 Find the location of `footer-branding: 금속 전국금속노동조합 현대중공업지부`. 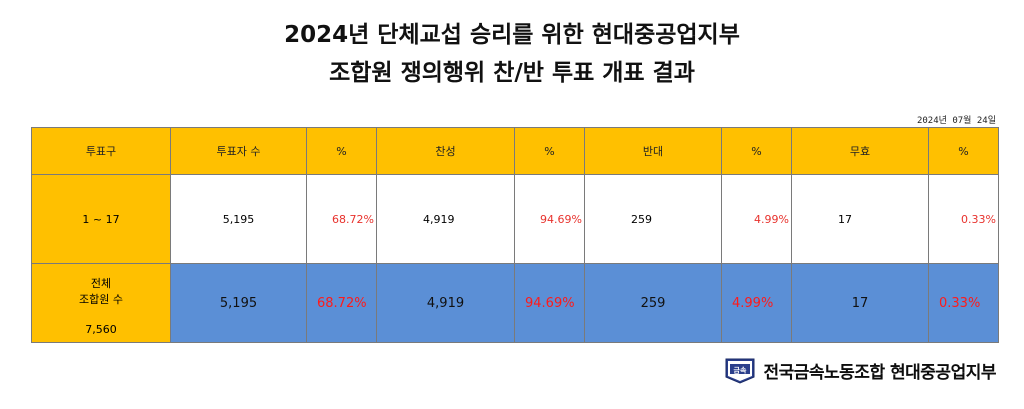

footer-branding: 금속 전국금속노동조합 현대중공업지부 is located at coordinates (859, 370).